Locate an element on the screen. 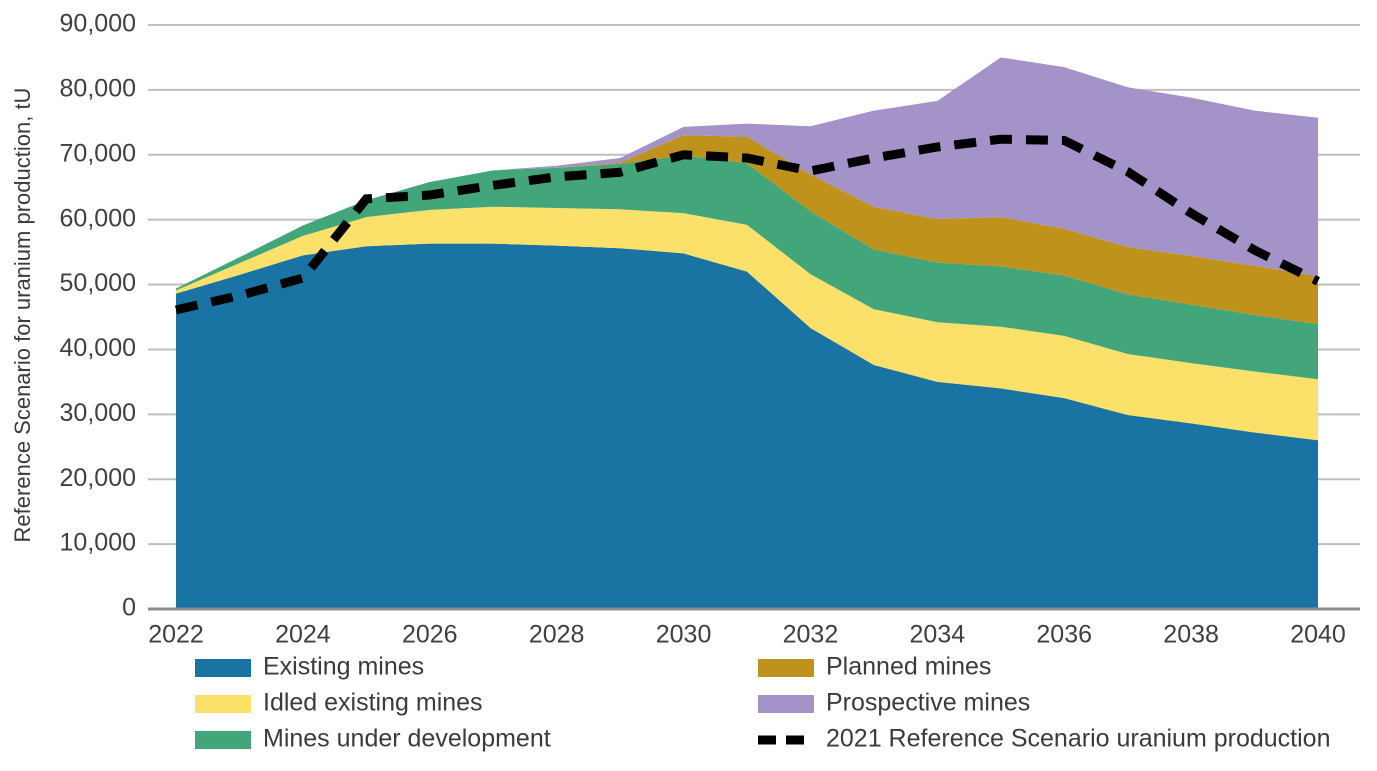 Image resolution: width=1377 pixels, height=771 pixels. legend-item-idled-existing-mines: Idled existing mines is located at coordinates (339, 703).